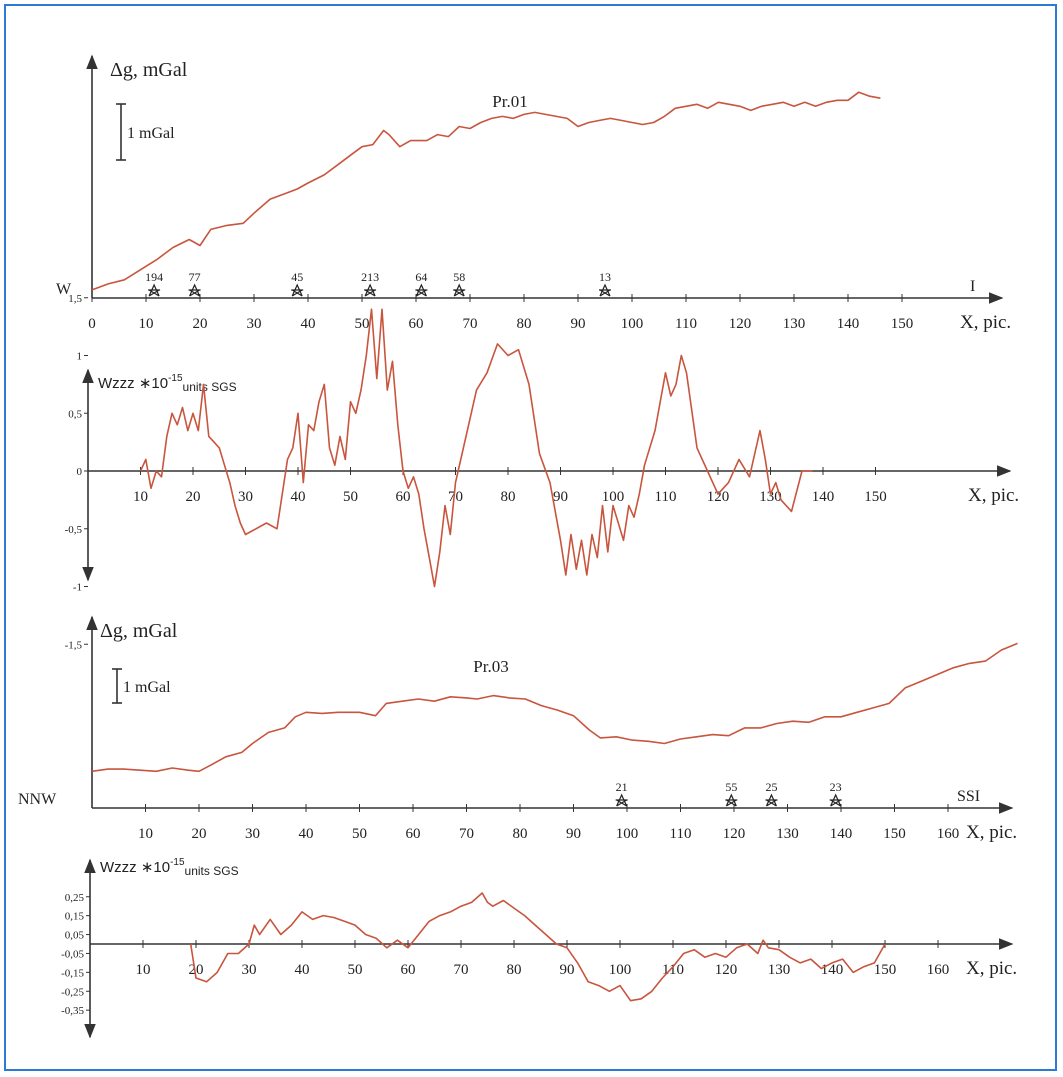 Image resolution: width=1063 pixels, height=1077 pixels. What do you see at coordinates (731, 787) in the screenshot?
I see `well-marker-label: 55` at bounding box center [731, 787].